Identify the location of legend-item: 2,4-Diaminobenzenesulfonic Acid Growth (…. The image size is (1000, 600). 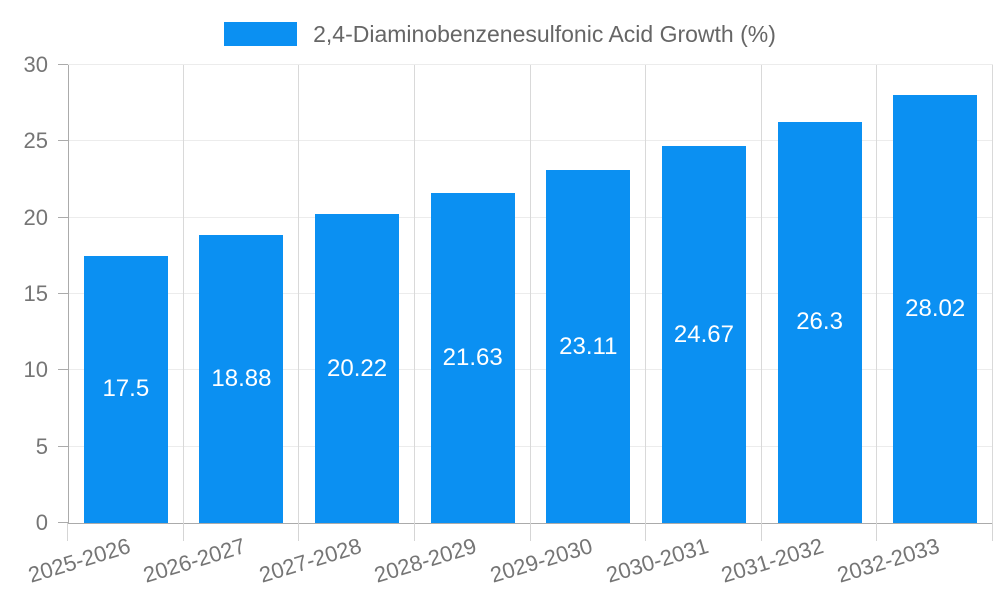
(500, 34).